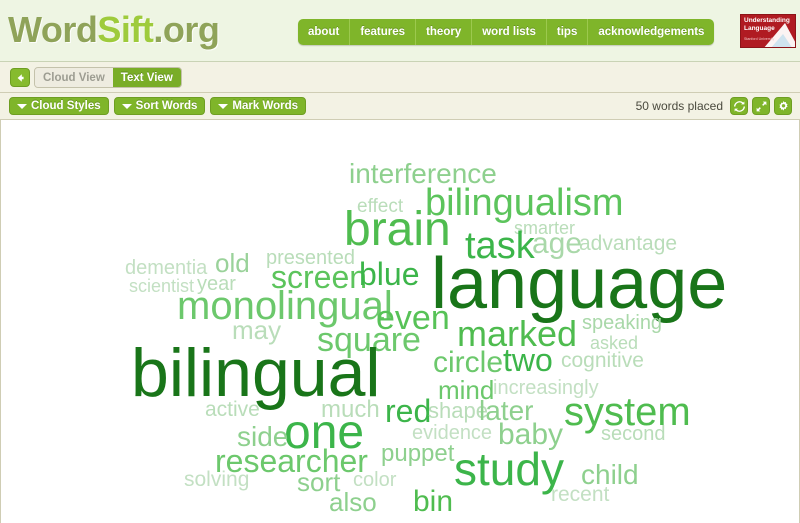 The height and width of the screenshot is (523, 800). What do you see at coordinates (622, 323) in the screenshot?
I see `cloud-word: speaking` at bounding box center [622, 323].